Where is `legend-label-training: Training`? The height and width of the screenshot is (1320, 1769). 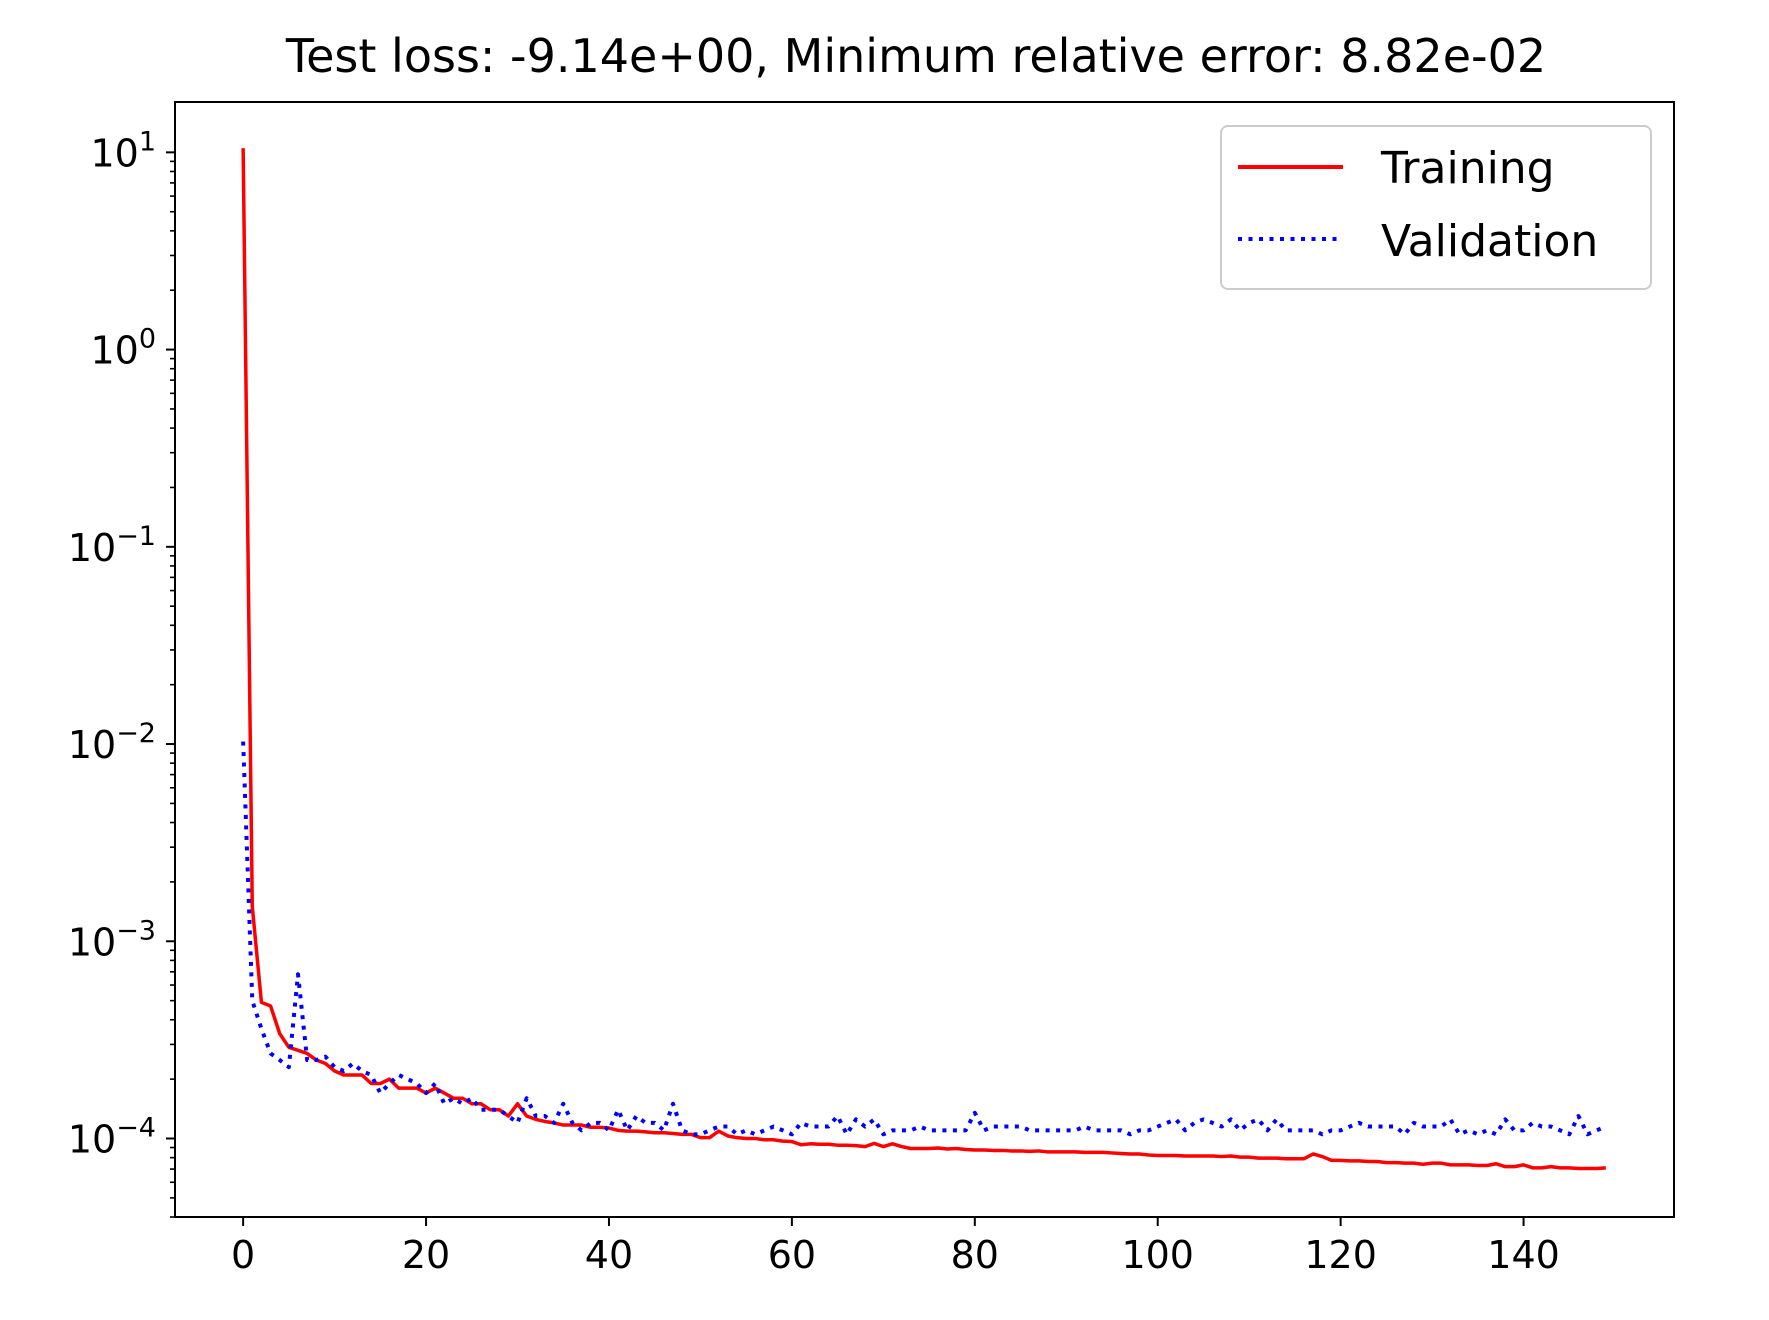
legend-label-training: Training is located at coordinates (1467, 168).